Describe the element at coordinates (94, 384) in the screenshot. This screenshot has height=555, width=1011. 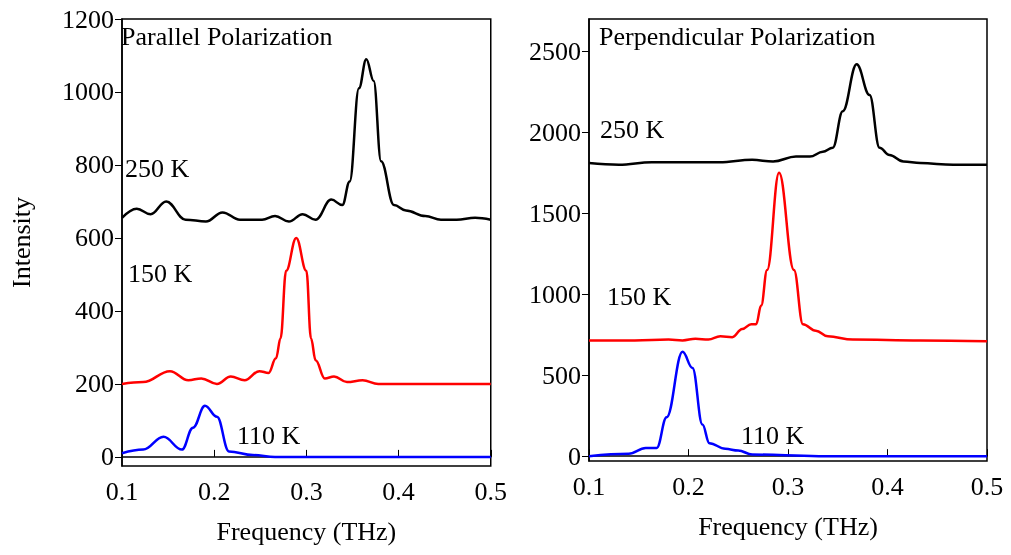
I see `y-tick-label: 200` at that location.